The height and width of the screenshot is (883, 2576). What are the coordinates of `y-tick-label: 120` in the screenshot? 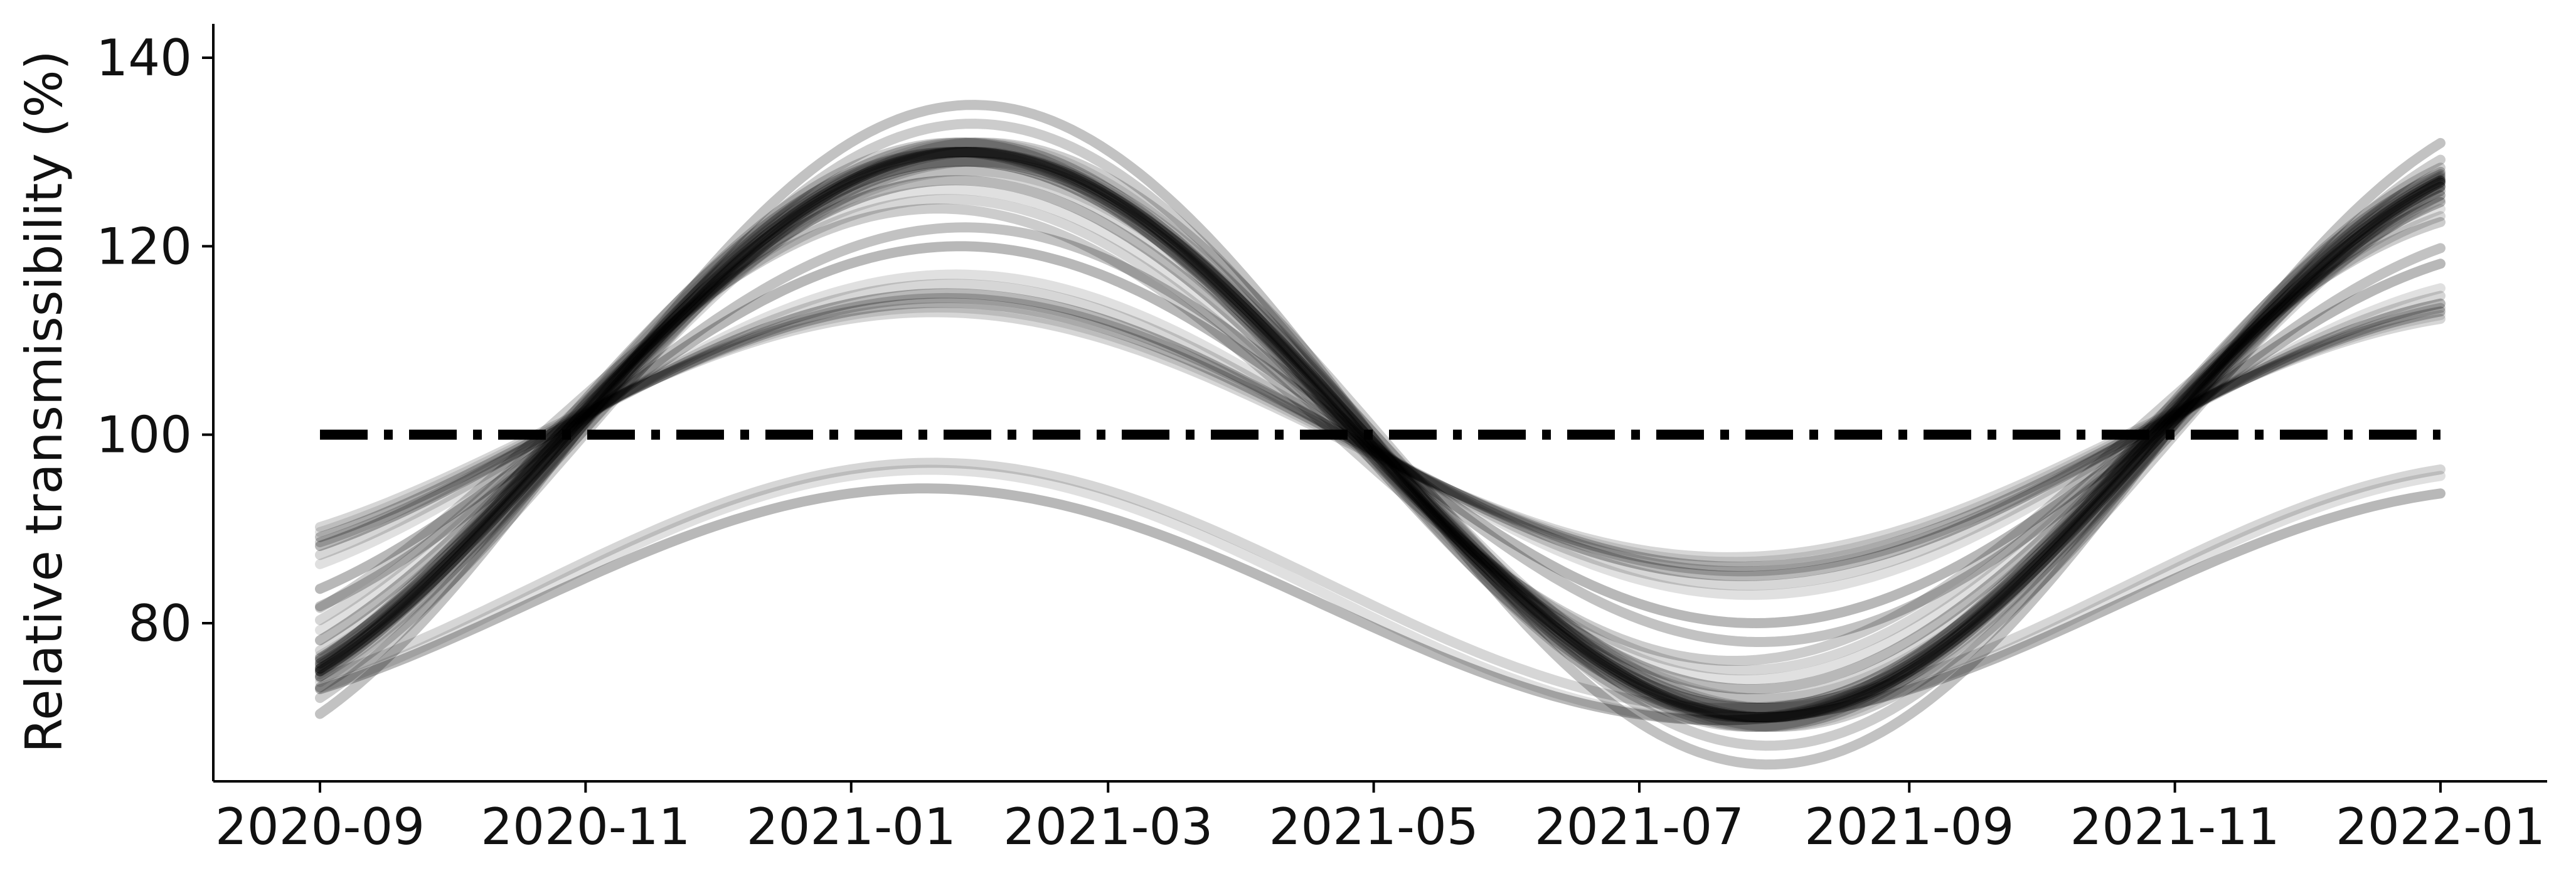 It's located at (144, 246).